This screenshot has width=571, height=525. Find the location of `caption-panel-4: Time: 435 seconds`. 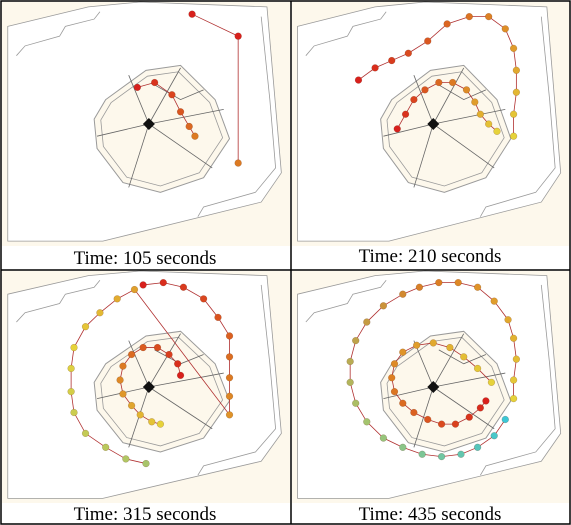

caption-panel-4: Time: 435 seconds is located at coordinates (430, 514).